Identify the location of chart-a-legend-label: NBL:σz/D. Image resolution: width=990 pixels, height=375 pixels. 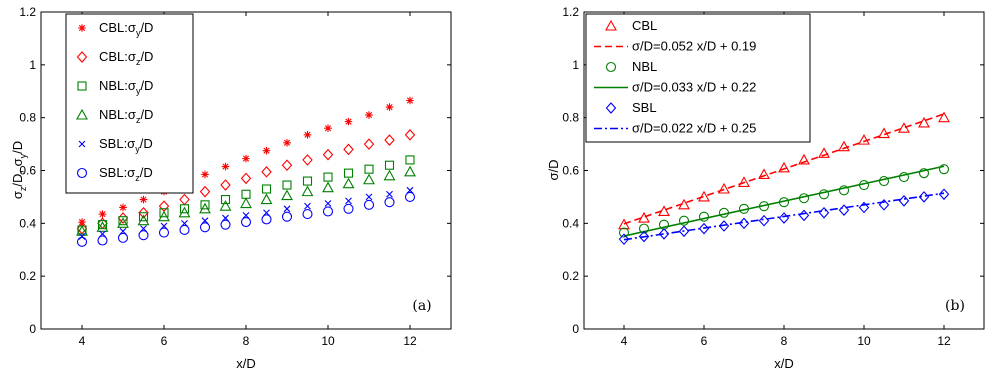
(126, 116).